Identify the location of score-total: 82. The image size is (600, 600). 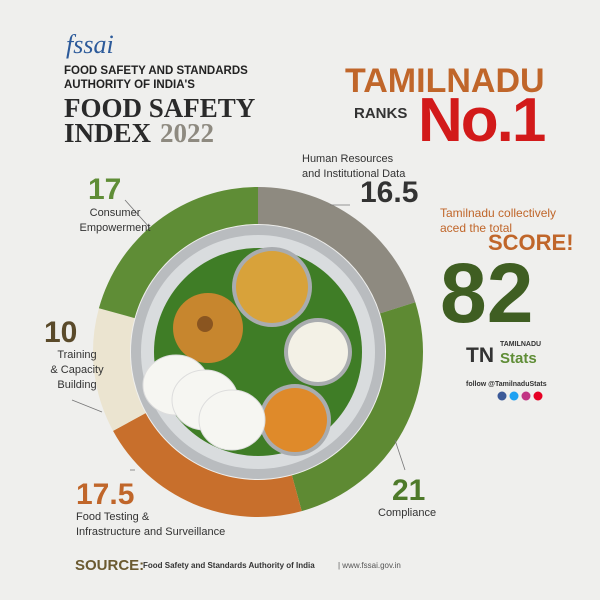
(487, 293).